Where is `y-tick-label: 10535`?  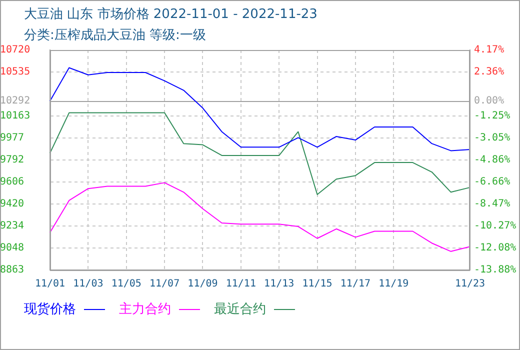
y-tick-label: 10535 is located at coordinates (15, 72).